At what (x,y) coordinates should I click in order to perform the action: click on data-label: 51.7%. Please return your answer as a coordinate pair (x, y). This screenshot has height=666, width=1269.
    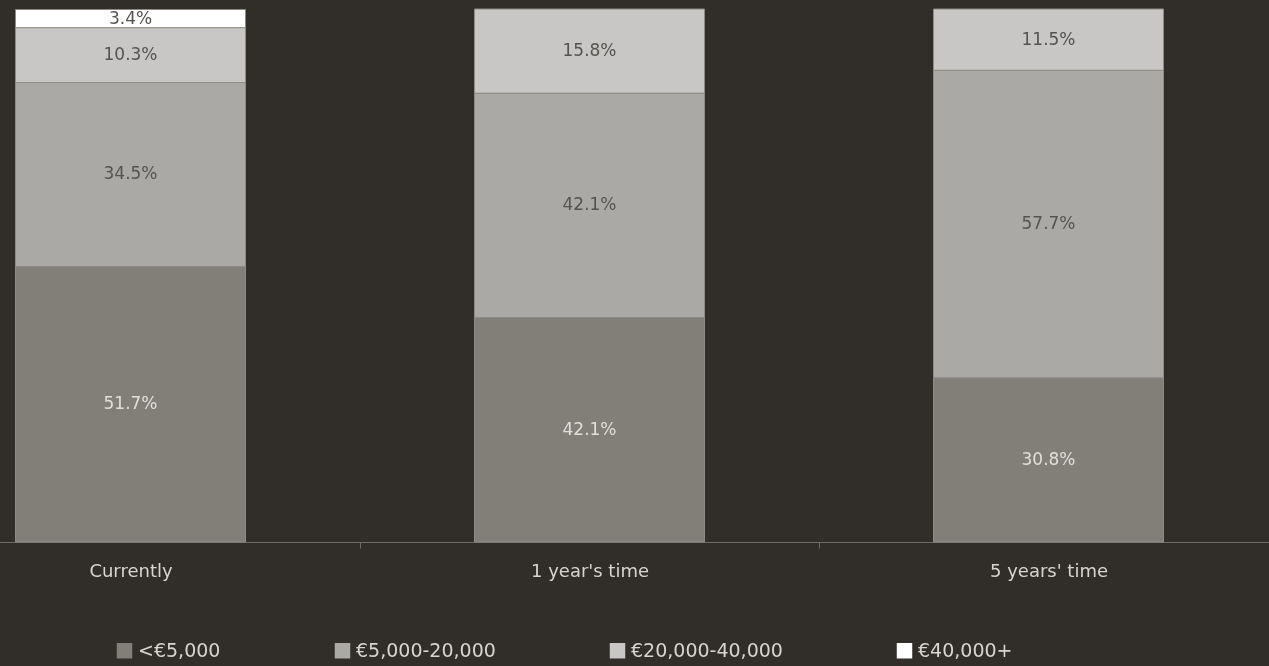
    Looking at the image, I should click on (130, 403).